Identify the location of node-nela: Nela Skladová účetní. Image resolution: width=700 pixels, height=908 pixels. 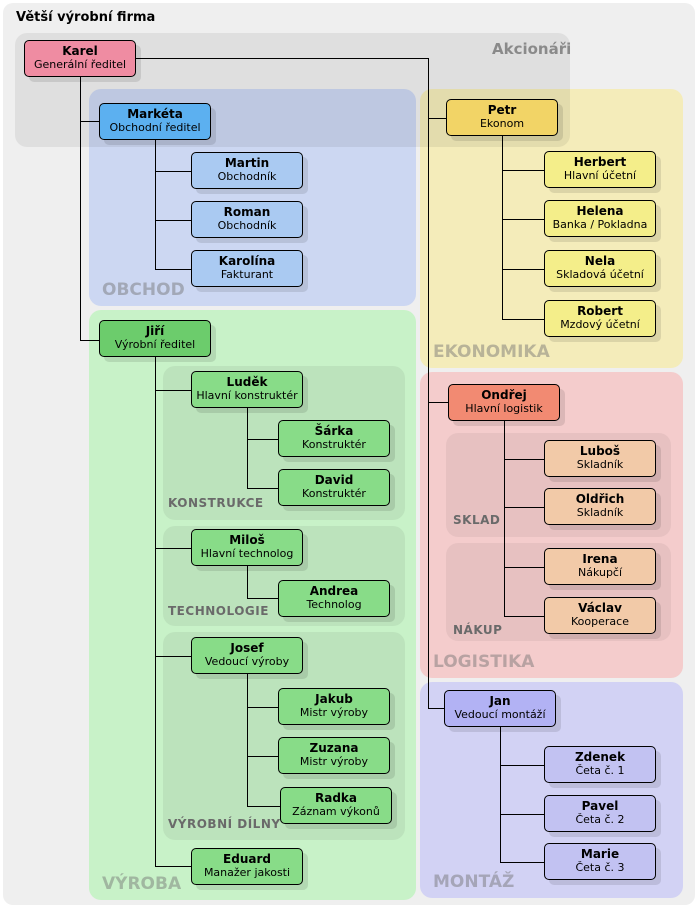
(600, 268).